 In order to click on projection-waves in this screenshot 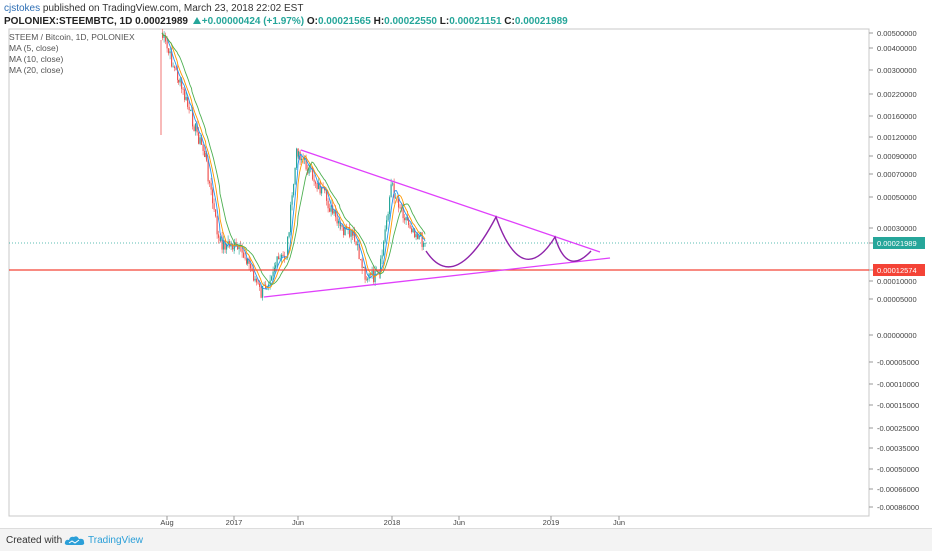, I will do `click(508, 241)`.